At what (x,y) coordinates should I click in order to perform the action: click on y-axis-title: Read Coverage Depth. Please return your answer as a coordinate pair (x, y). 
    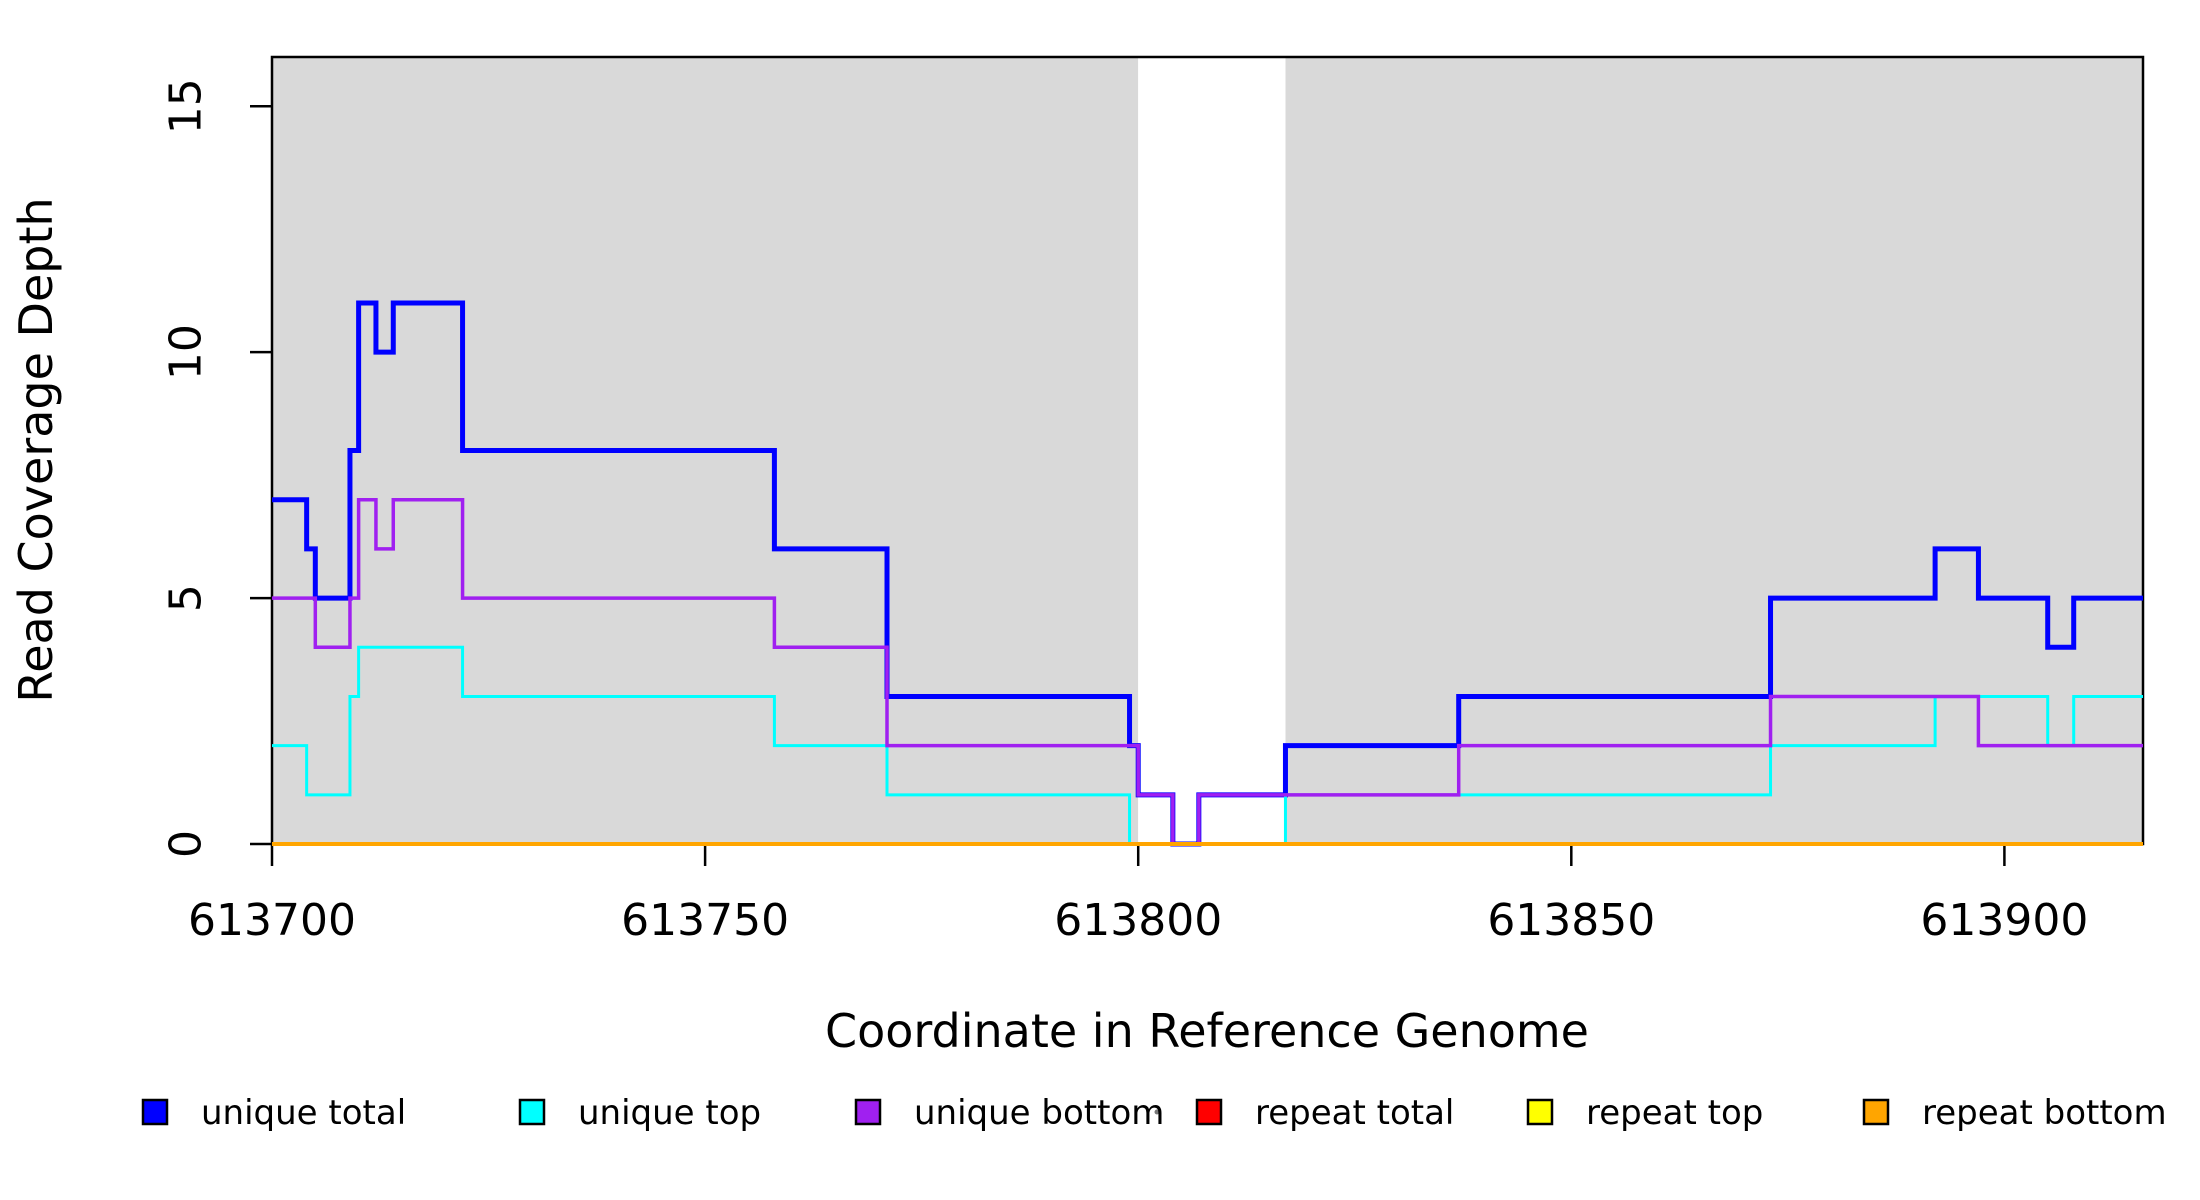
    Looking at the image, I should click on (36, 449).